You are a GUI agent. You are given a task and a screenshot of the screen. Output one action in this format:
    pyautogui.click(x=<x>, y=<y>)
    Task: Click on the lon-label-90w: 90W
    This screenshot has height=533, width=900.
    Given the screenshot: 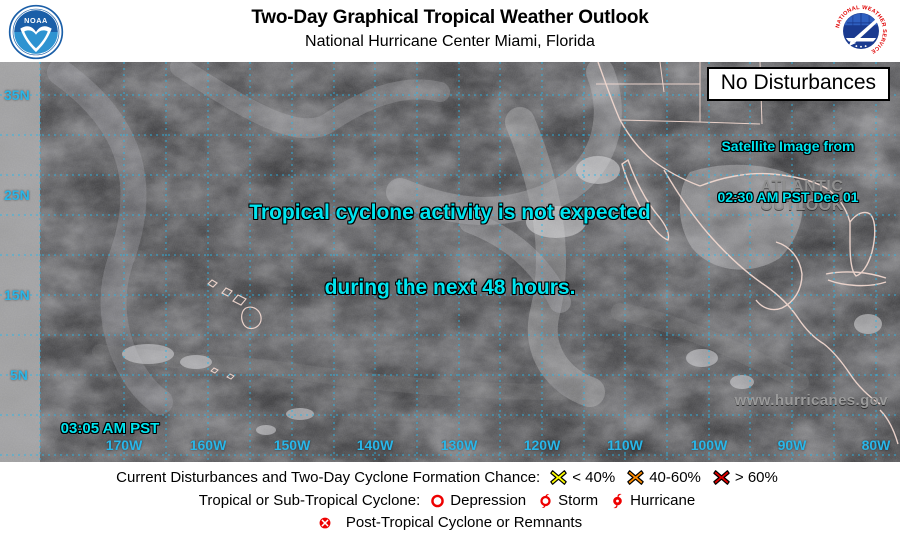 What is the action you would take?
    pyautogui.click(x=792, y=445)
    